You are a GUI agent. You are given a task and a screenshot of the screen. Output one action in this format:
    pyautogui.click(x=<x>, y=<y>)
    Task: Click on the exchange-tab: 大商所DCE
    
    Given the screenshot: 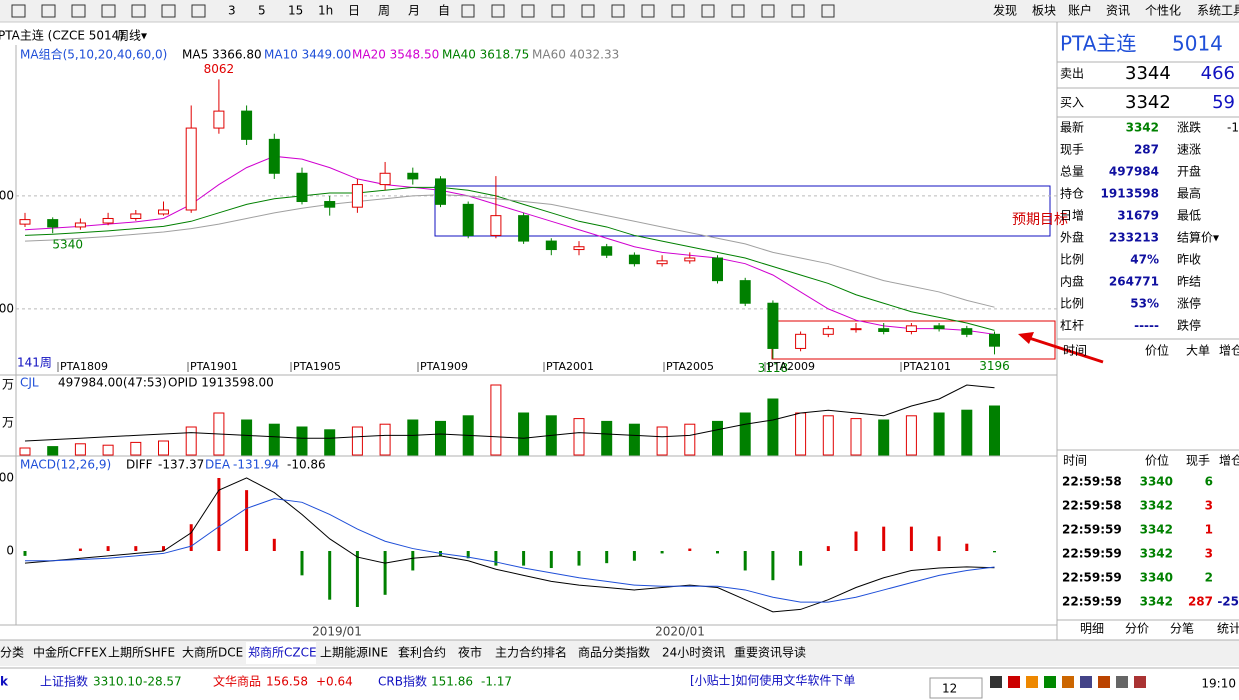 What is the action you would take?
    pyautogui.click(x=212, y=652)
    